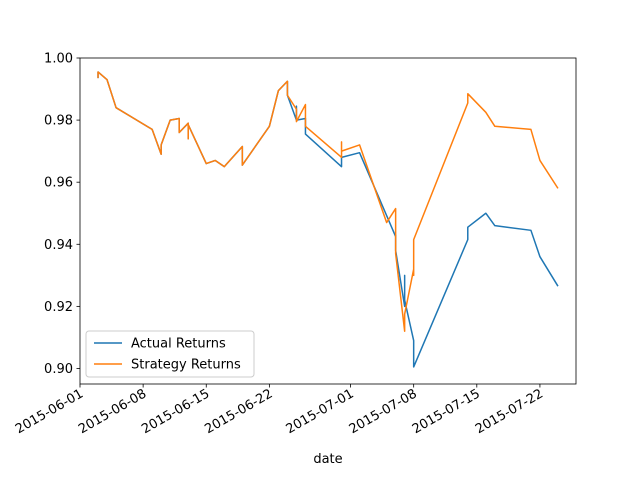 The height and width of the screenshot is (480, 640). I want to click on x-tick-label: 2015-07-22, so click(509, 411).